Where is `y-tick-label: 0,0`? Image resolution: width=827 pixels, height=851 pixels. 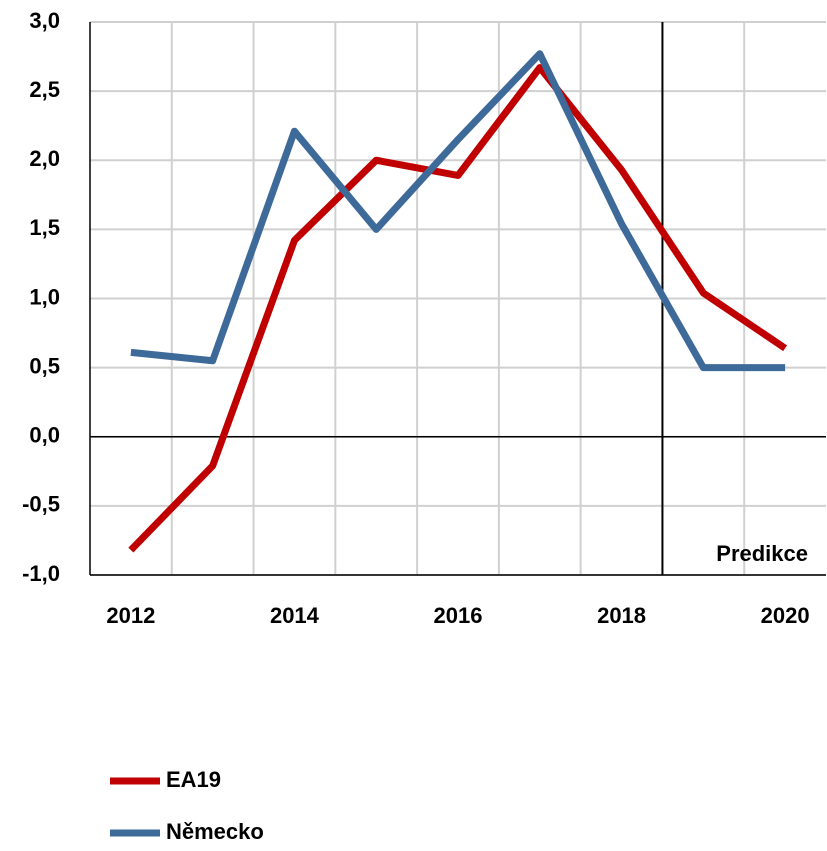 y-tick-label: 0,0 is located at coordinates (44, 435).